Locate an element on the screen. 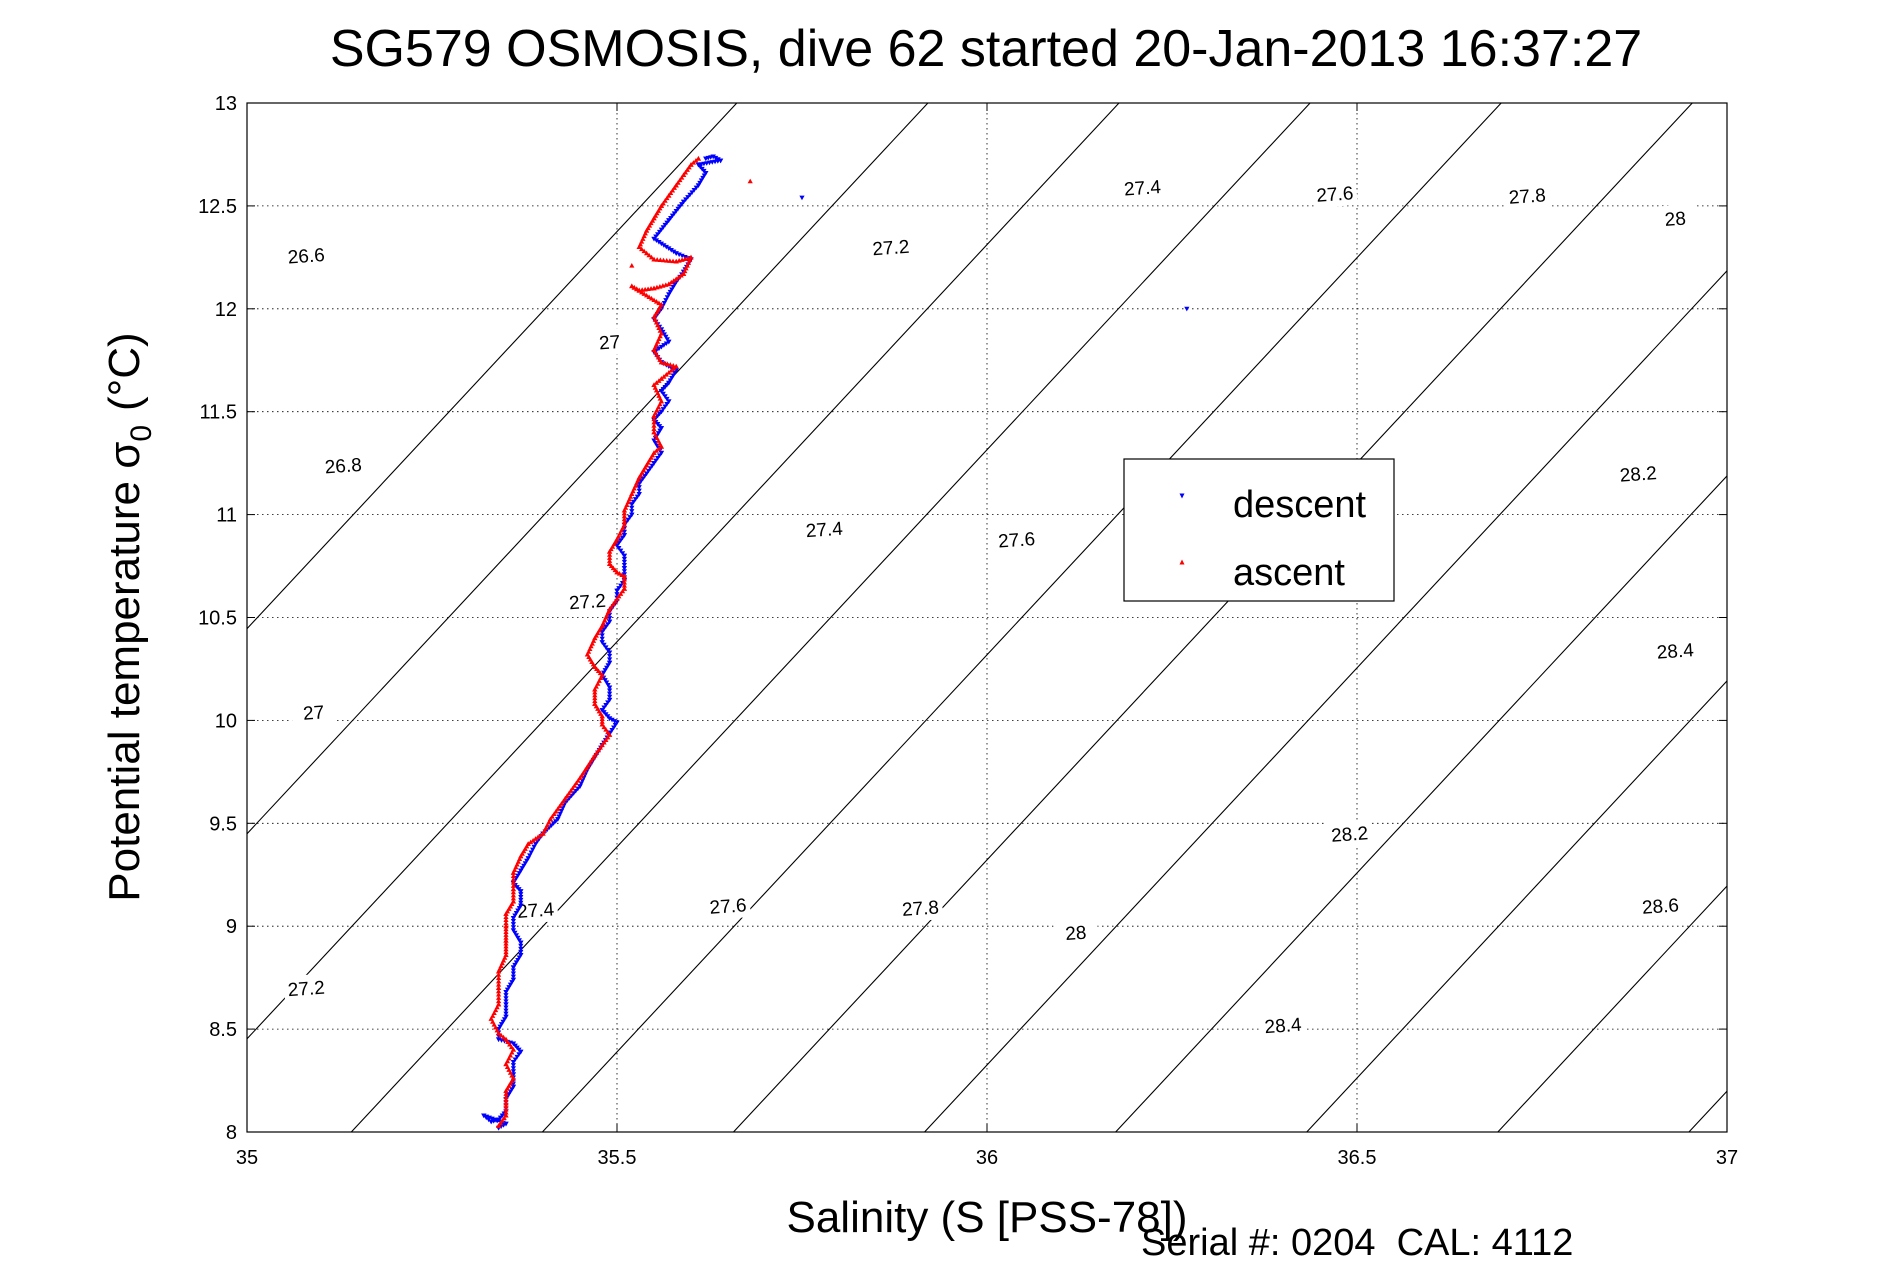 This screenshot has height=1262, width=1891. x-axis-label: Salinity (S [PSS-78]) is located at coordinates (986, 1217).